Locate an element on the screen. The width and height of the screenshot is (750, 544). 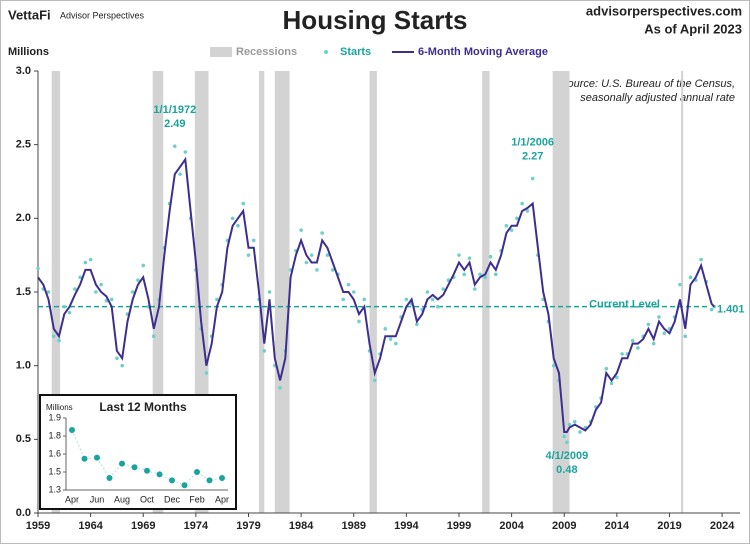
annotation-value: 0.48 is located at coordinates (566, 470).